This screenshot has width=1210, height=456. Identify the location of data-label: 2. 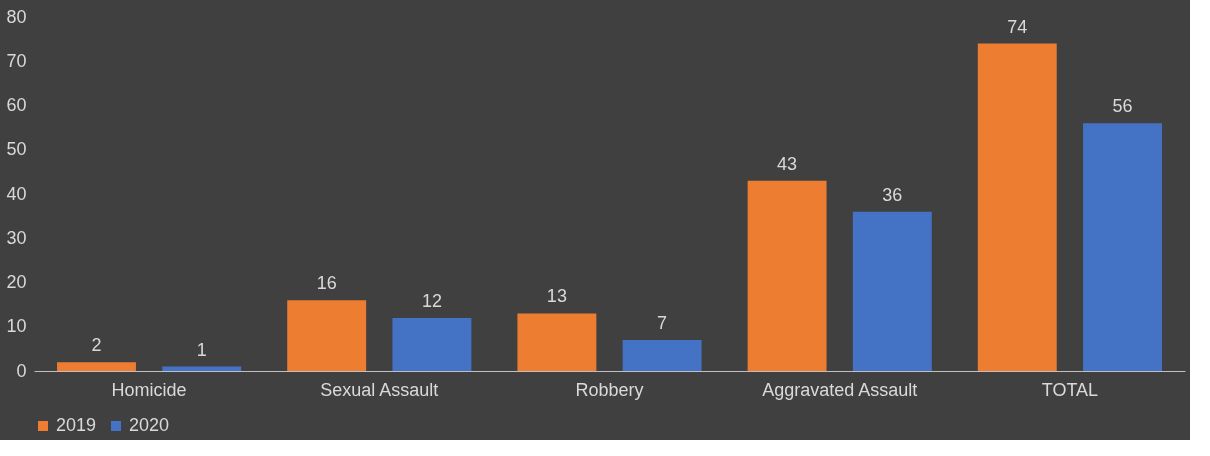
(96, 345).